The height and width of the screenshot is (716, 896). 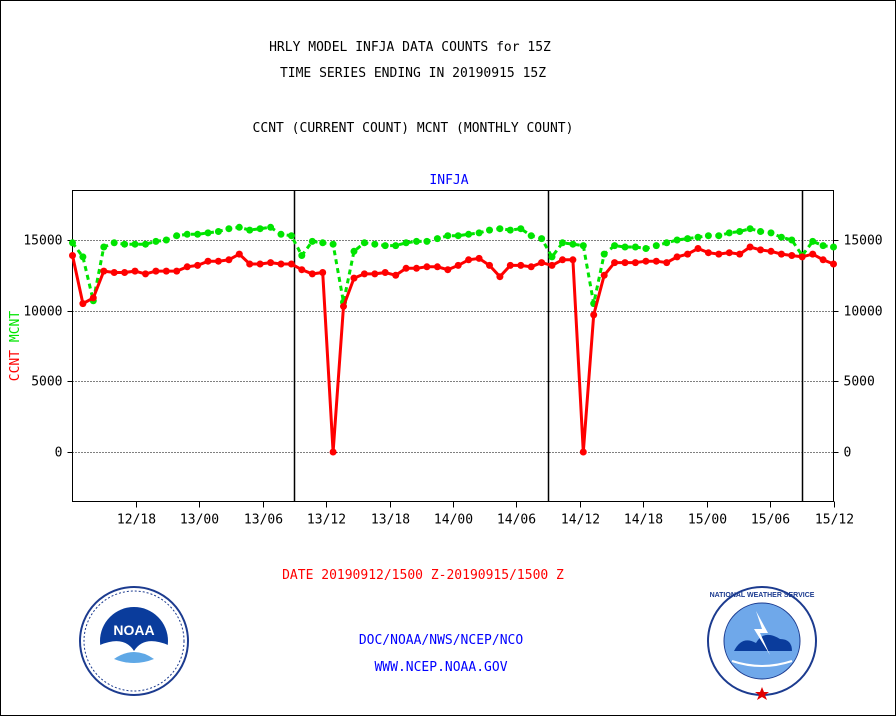 I want to click on x-tick-label: 14/06, so click(x=516, y=520).